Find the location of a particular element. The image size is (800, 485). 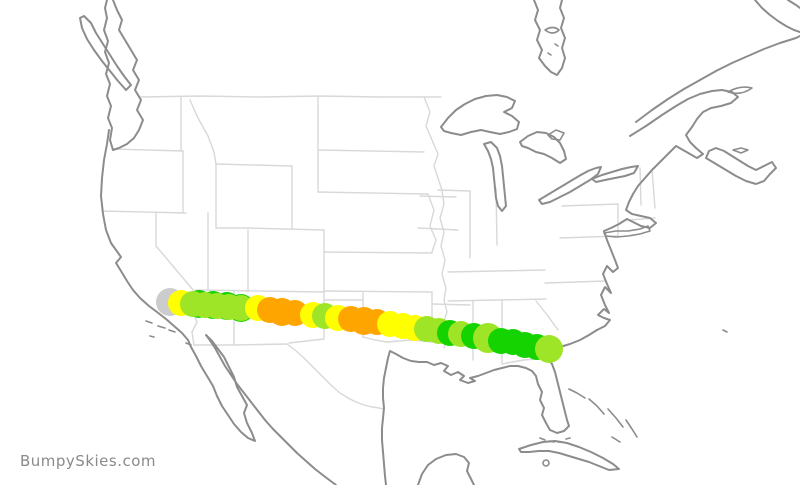

lake-michigan is located at coordinates (495, 176).